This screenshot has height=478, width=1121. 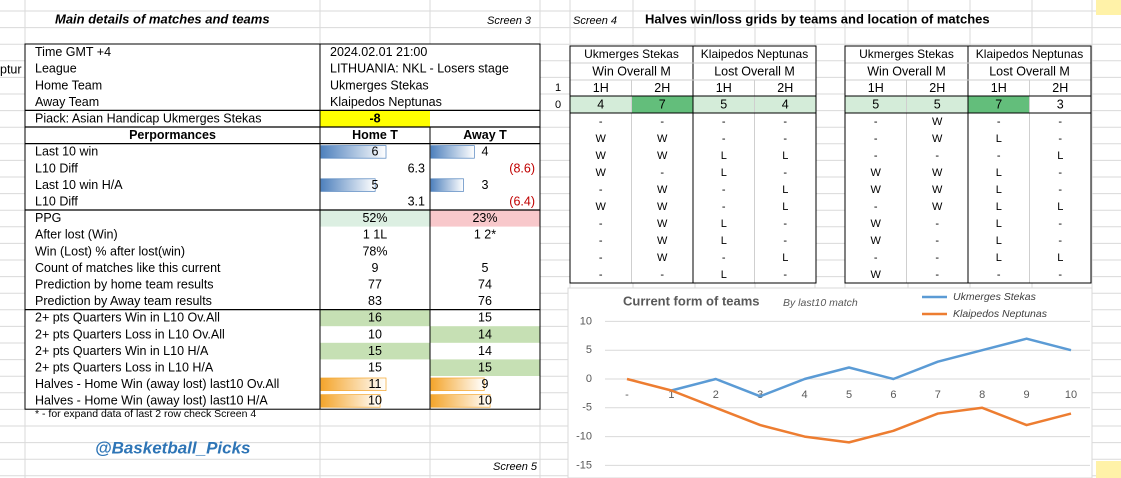 What do you see at coordinates (419, 69) in the screenshot?
I see `info-value: LITHUANIA: NKL - Losers stage` at bounding box center [419, 69].